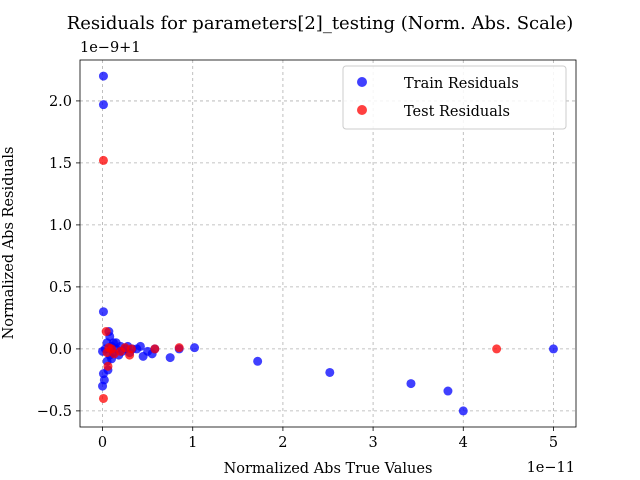  What do you see at coordinates (110, 48) in the screenshot?
I see `y-axis-offset-text: 1e−9+1` at bounding box center [110, 48].